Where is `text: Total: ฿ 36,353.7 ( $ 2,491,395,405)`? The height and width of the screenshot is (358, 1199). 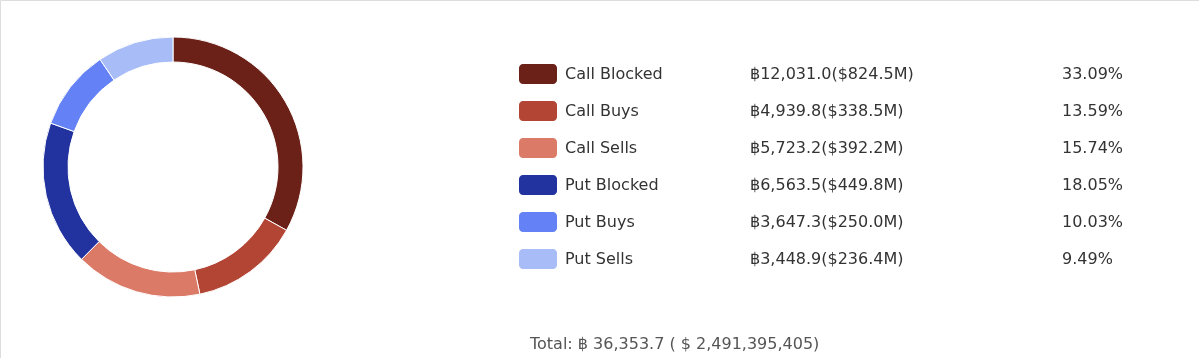
text: Total: ฿ 36,353.7 ( $ 2,491,395,405) is located at coordinates (674, 343).